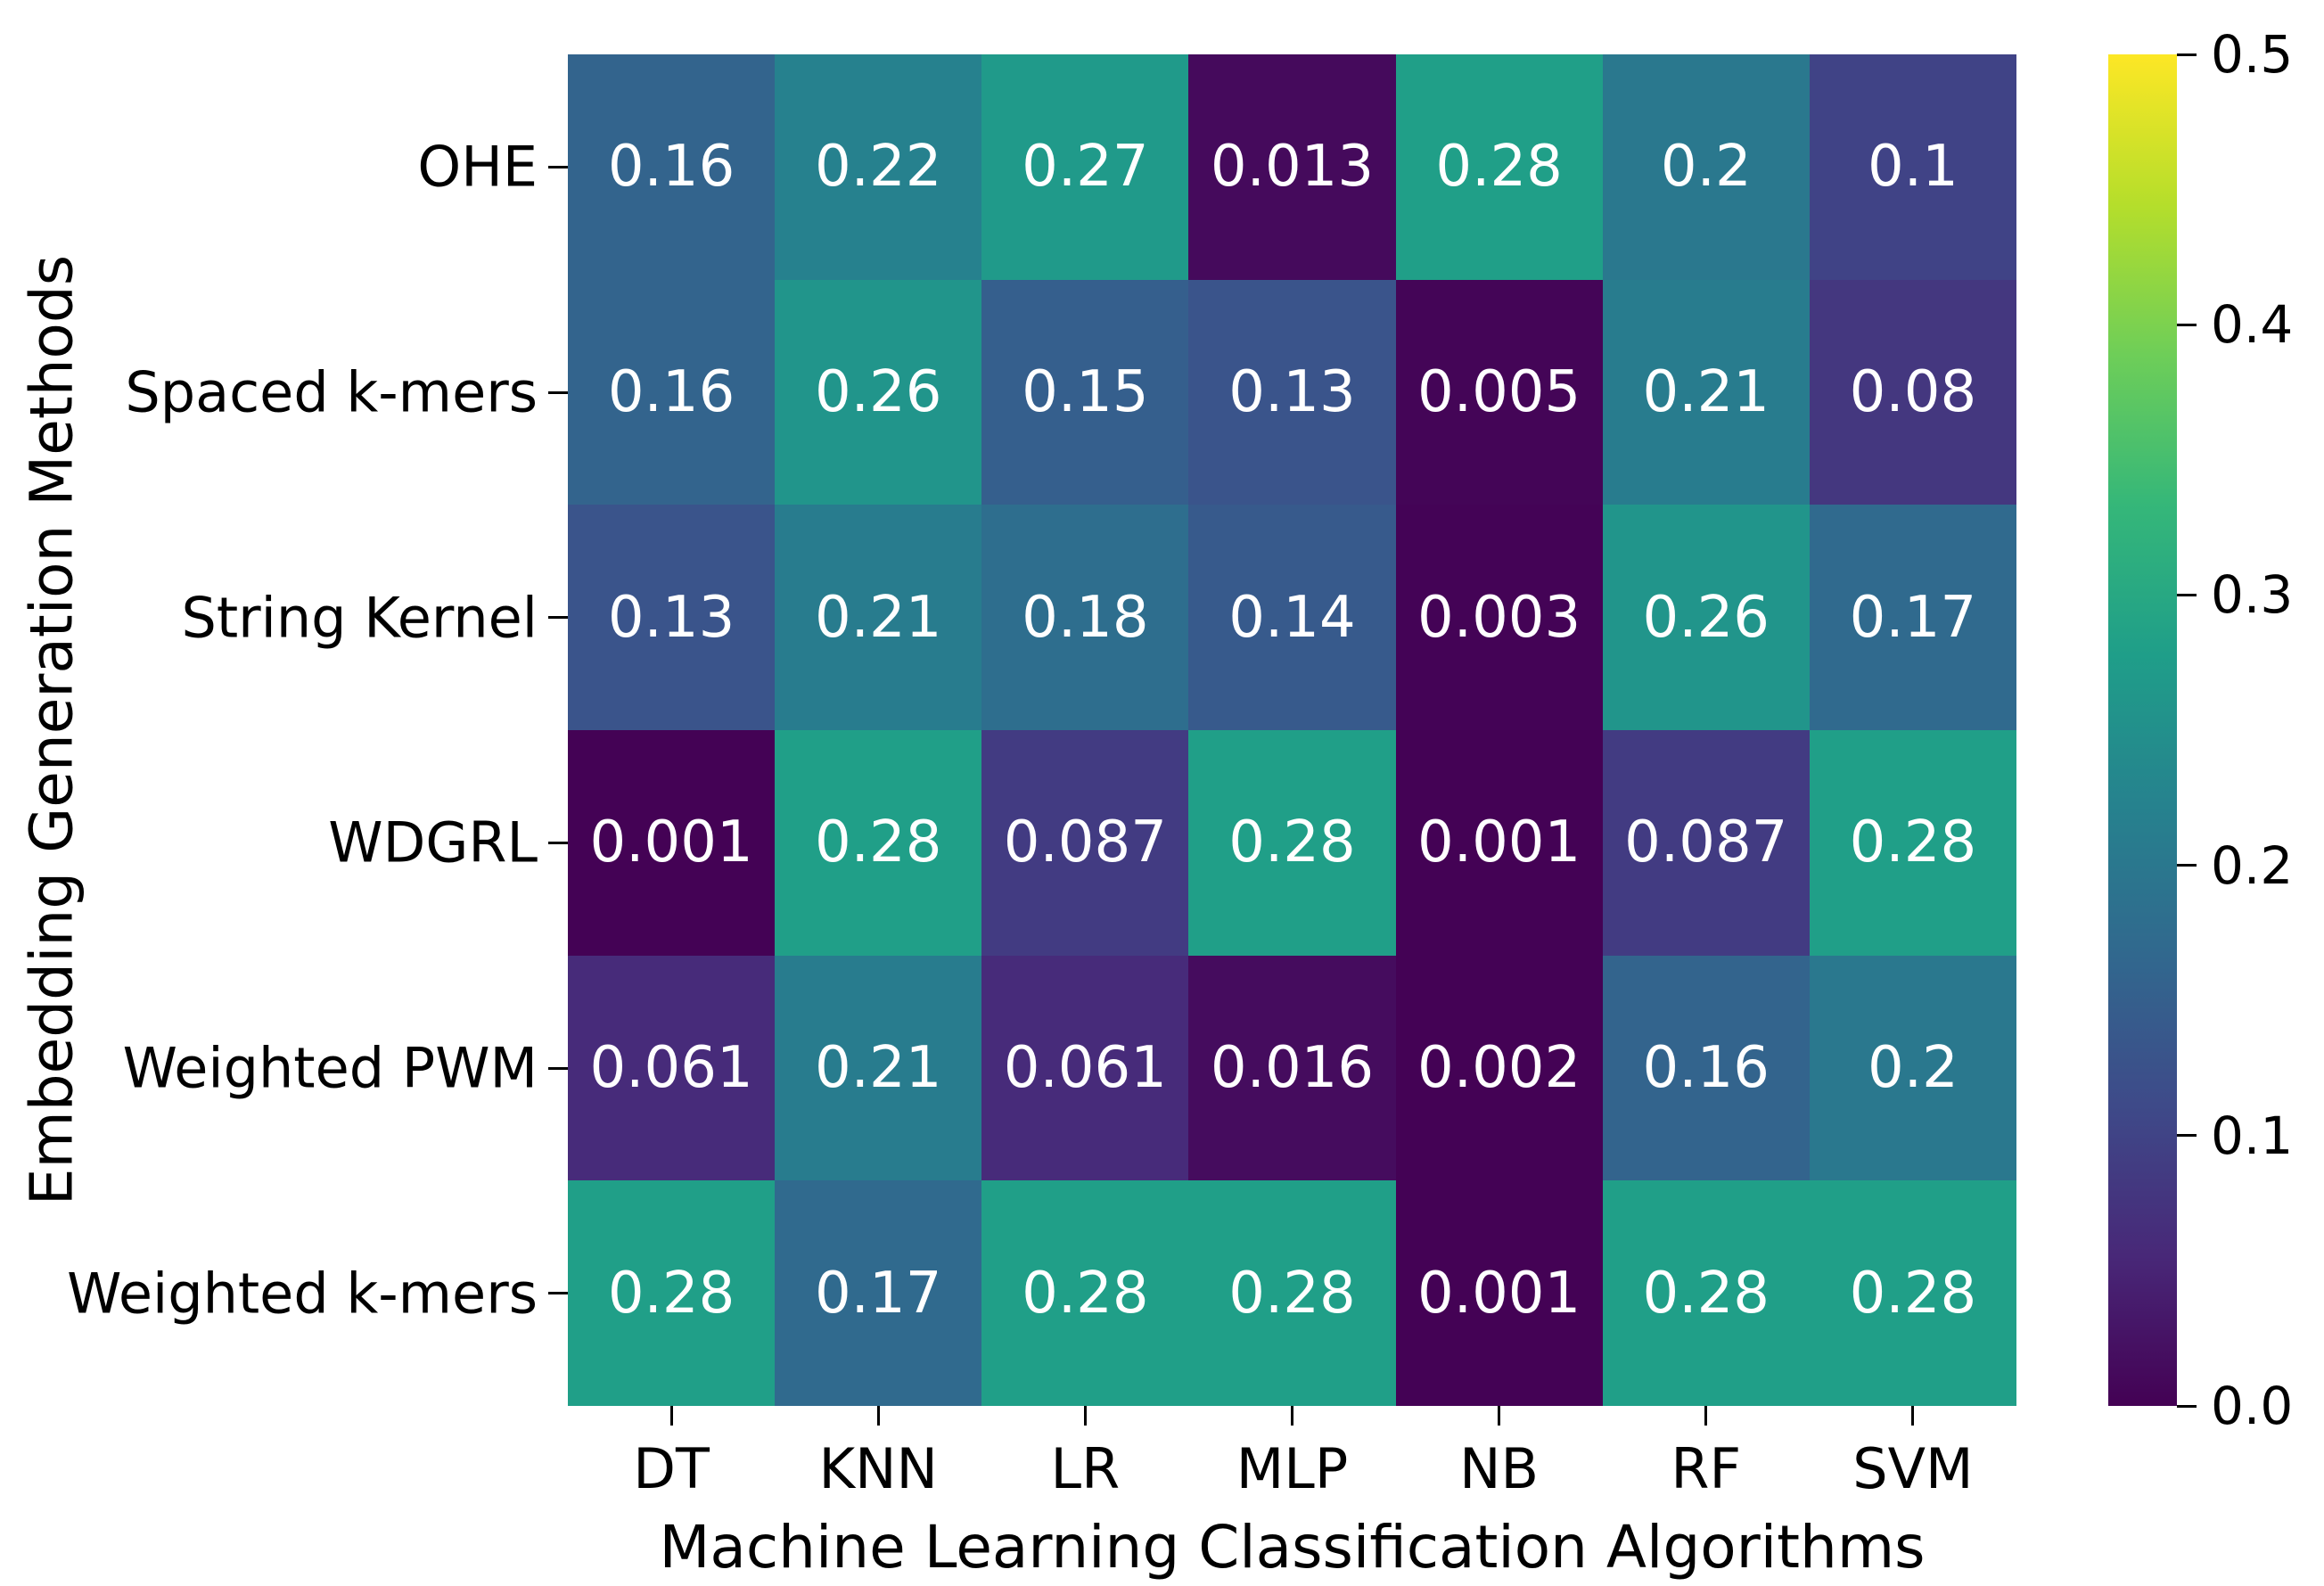 The width and height of the screenshot is (2324, 1586). Describe the element at coordinates (672, 617) in the screenshot. I see `heatmap-cell-String-Kernel-DT: 0.13` at that location.